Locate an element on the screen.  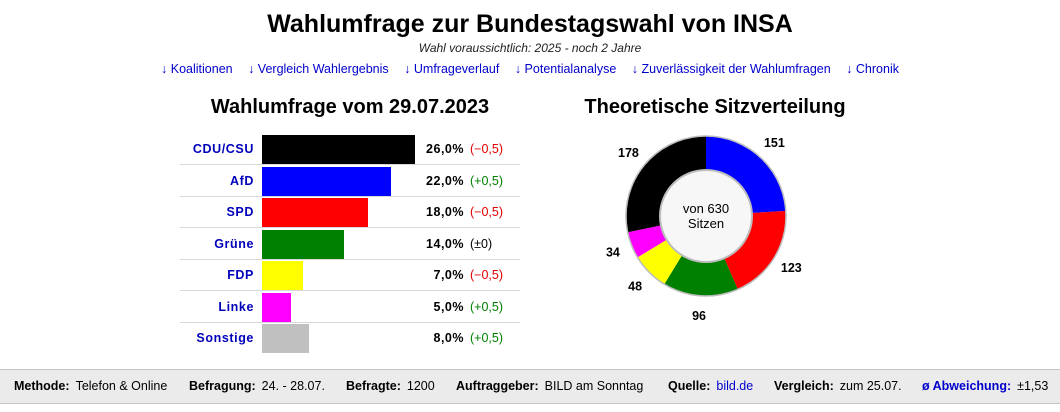
nav-link-zuverlaessigkeit: ↓ Zuverlässigkeit der Wahlumfragen is located at coordinates (731, 69).